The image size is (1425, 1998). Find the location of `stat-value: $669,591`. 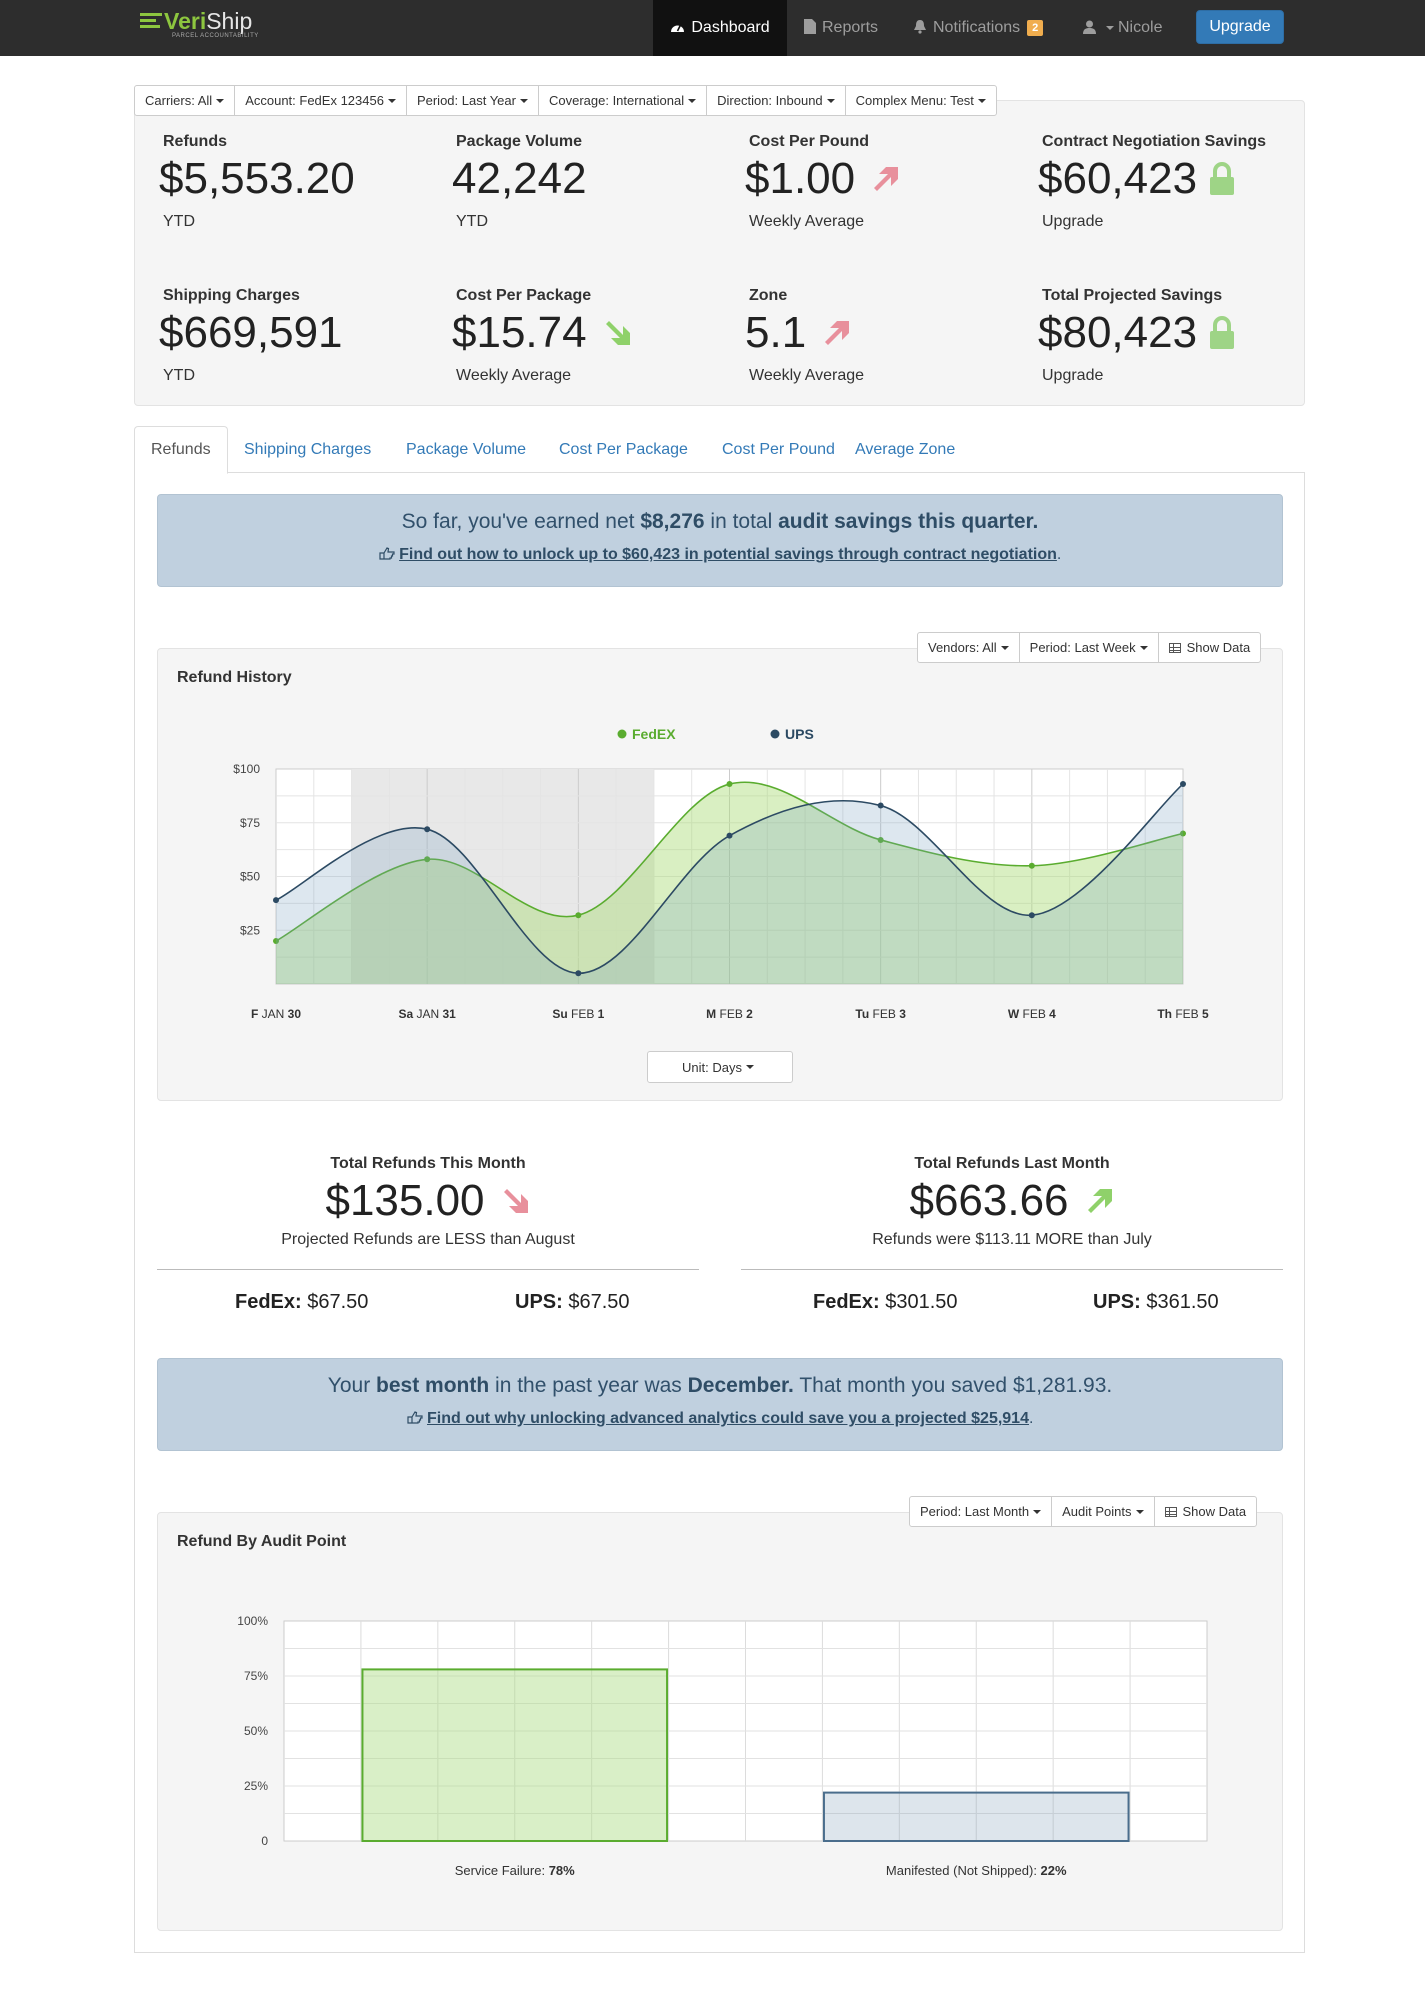

stat-value: $669,591 is located at coordinates (251, 332).